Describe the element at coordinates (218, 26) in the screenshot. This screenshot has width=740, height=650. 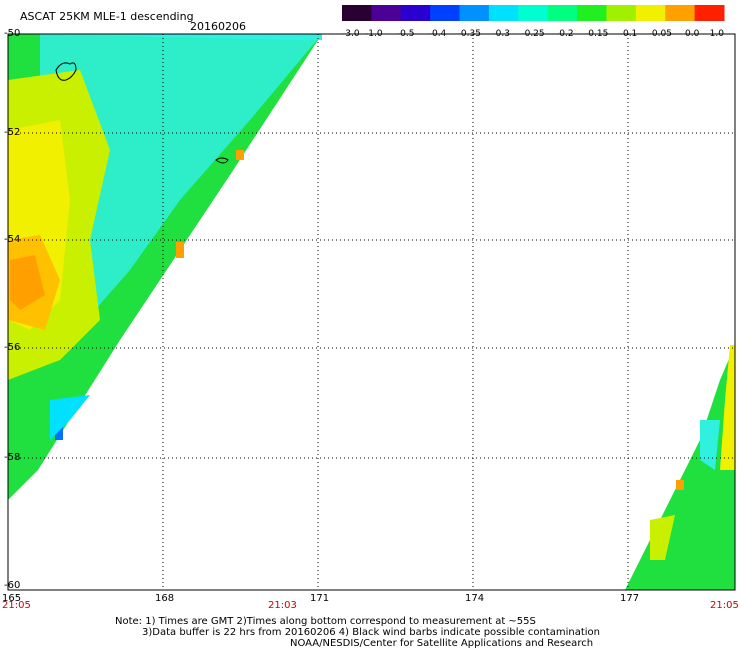
I see `product-date: 20160206` at that location.